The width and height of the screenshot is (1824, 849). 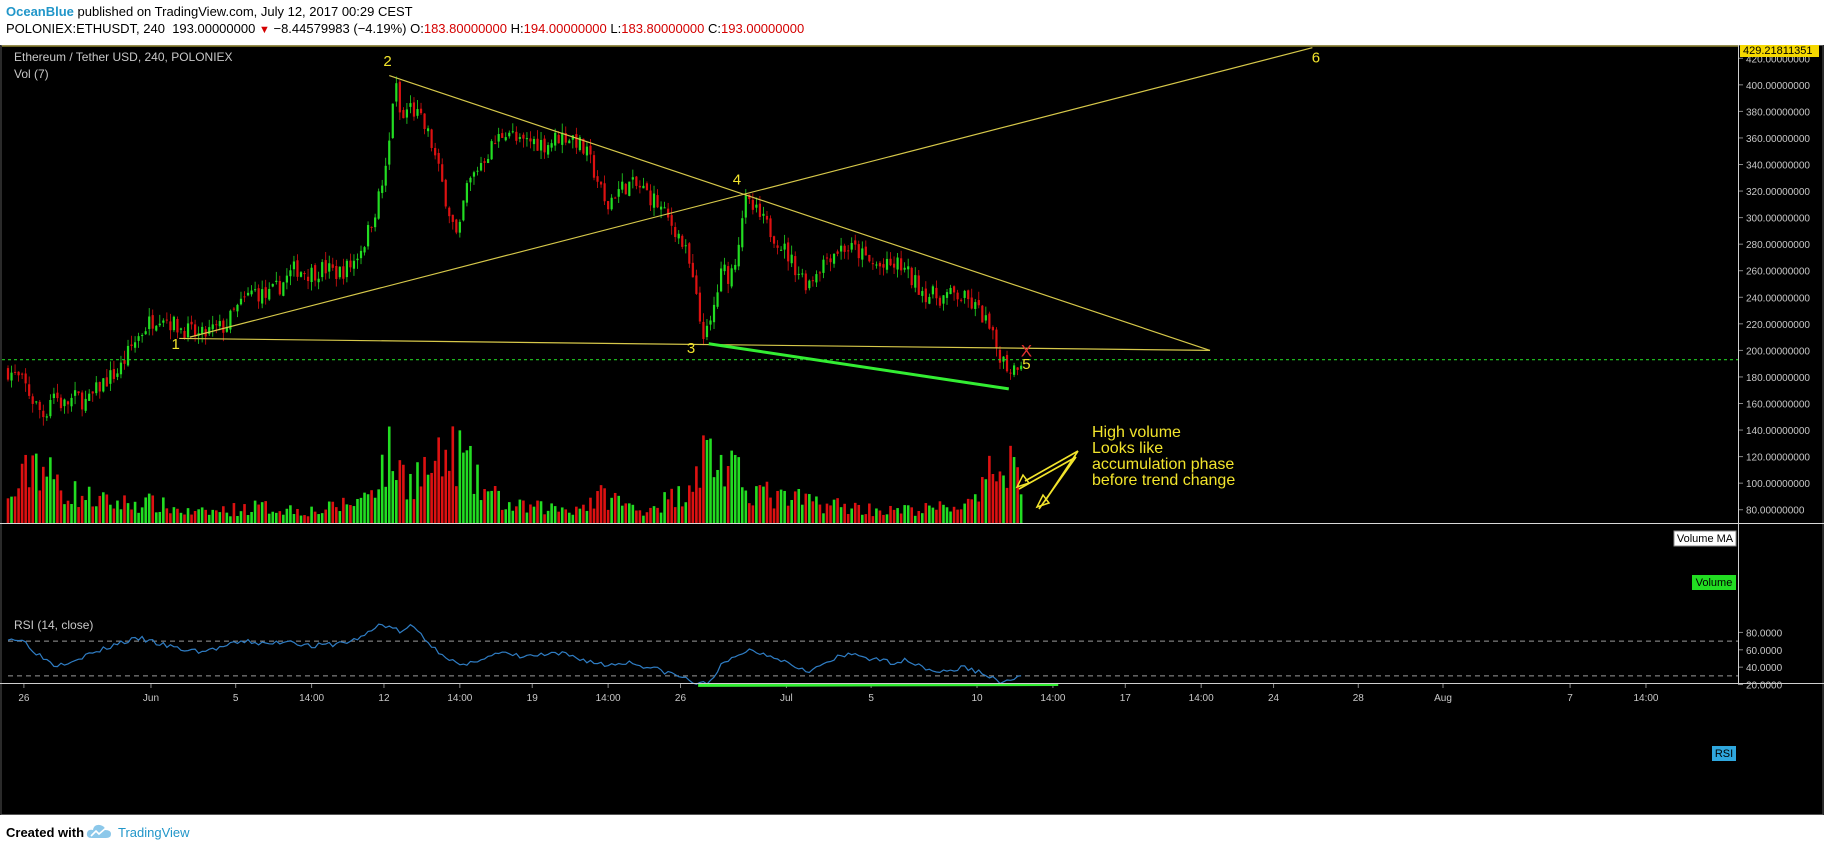 I want to click on price-tick-label: 180.00000000, so click(x=1778, y=378).